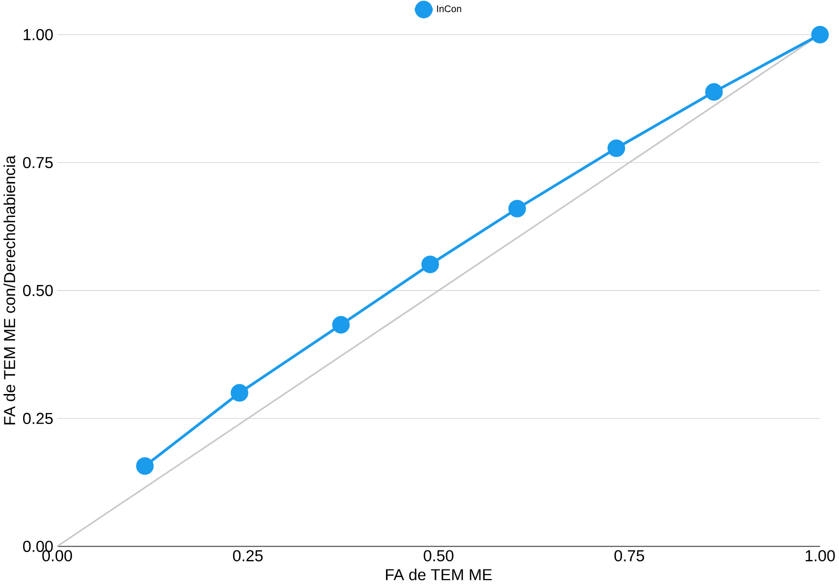  Describe the element at coordinates (439, 556) in the screenshot. I see `x-tick-label: 0.50` at that location.